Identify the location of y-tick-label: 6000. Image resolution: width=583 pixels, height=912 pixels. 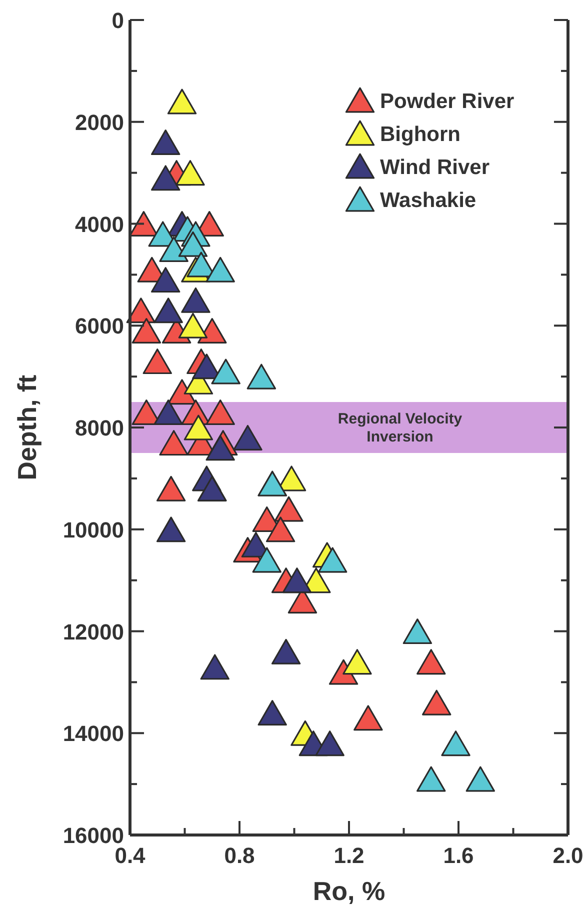
(99, 326).